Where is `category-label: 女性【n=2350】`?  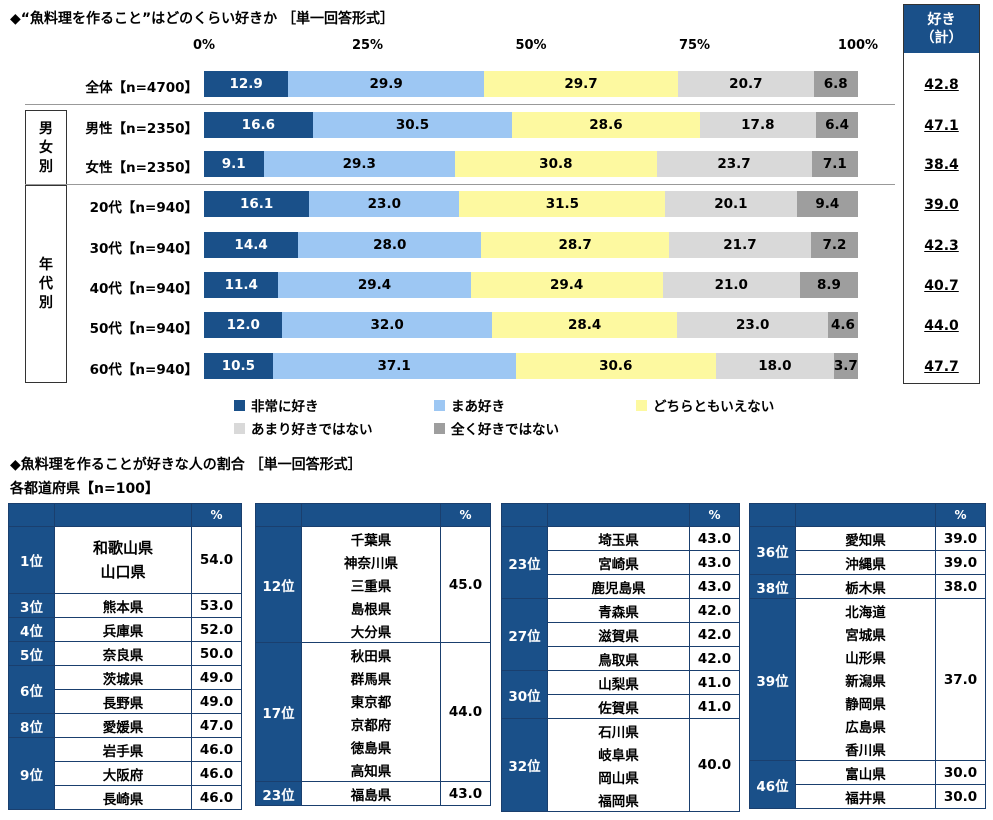 category-label: 女性【n=2350】 is located at coordinates (142, 168).